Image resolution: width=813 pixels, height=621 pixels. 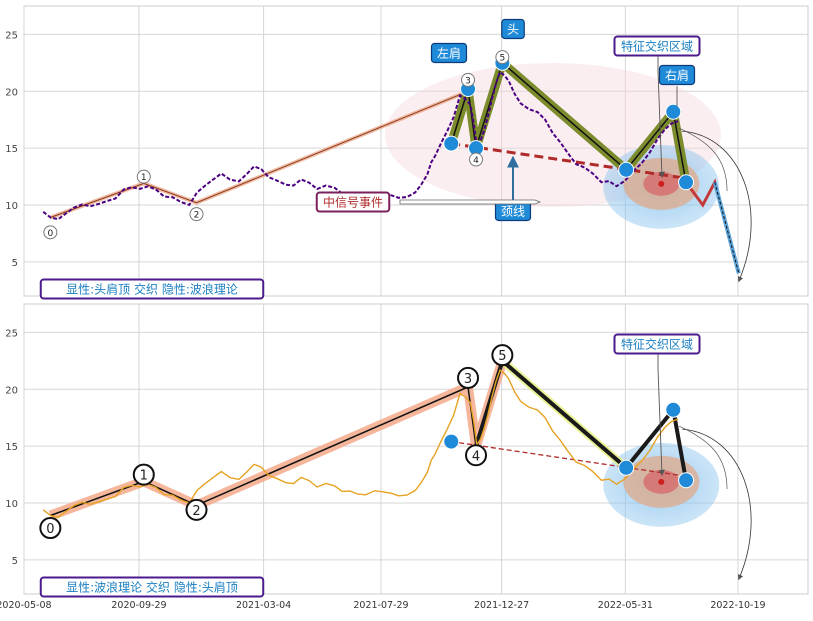 I want to click on head-label-box, so click(x=513, y=29).